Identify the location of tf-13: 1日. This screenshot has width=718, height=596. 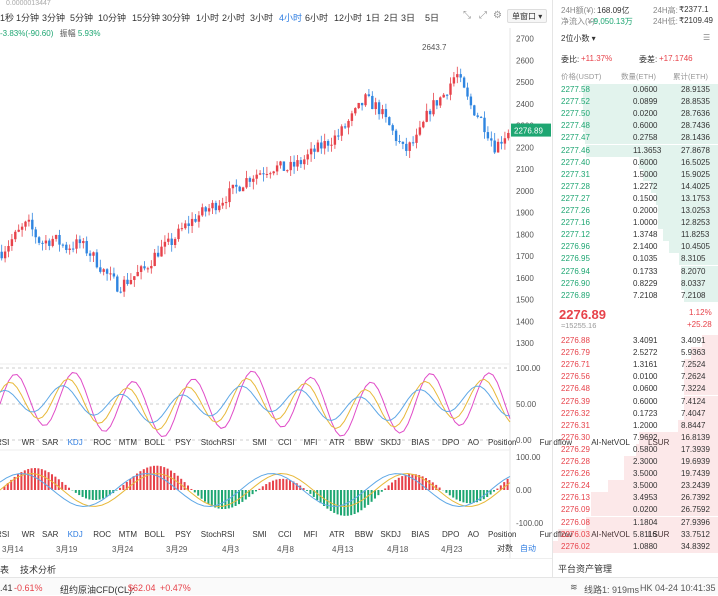
(373, 17).